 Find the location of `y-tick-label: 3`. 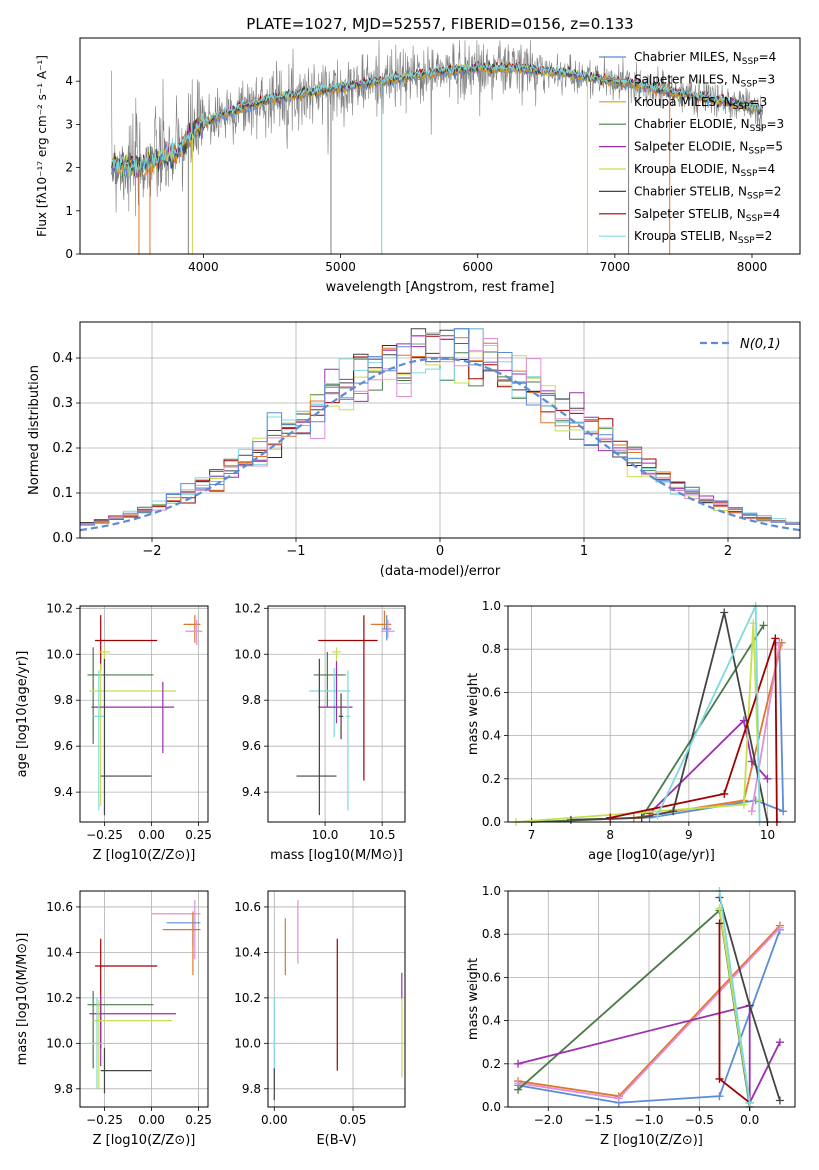

y-tick-label: 3 is located at coordinates (69, 124).